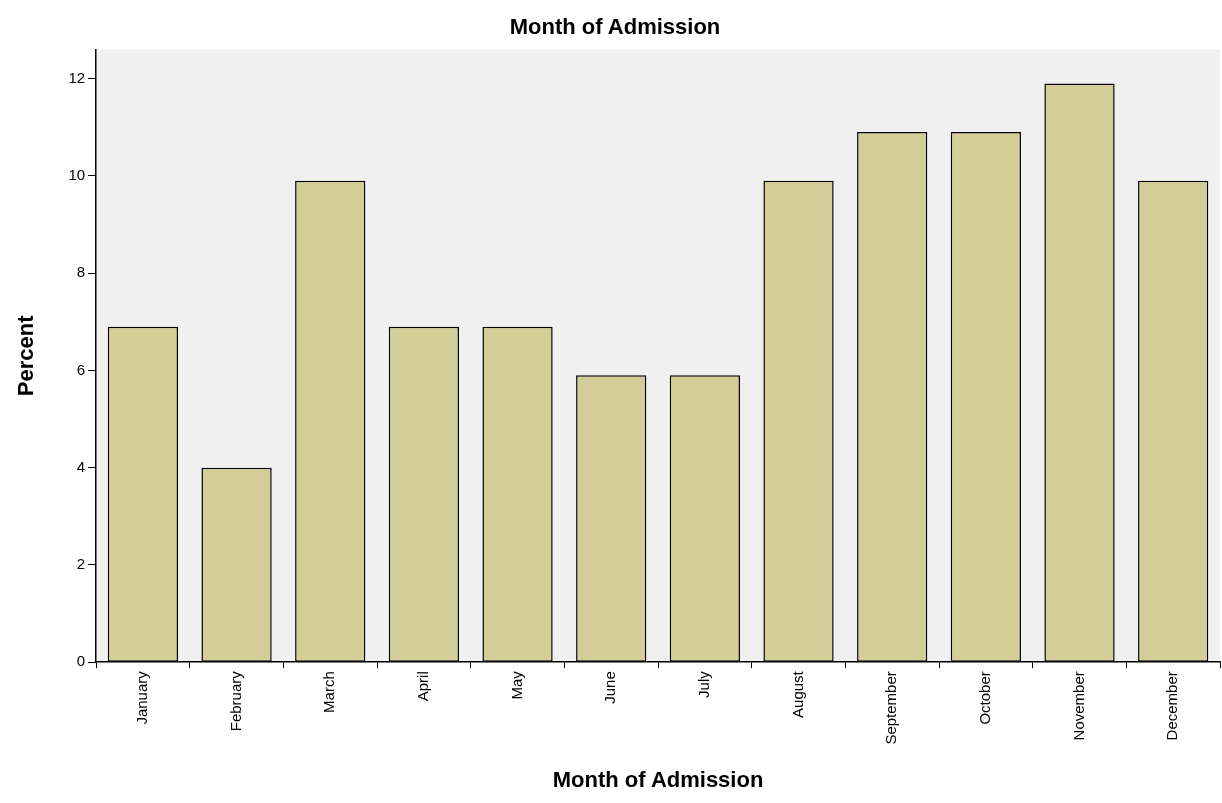 The image size is (1222, 803). Describe the element at coordinates (235, 701) in the screenshot. I see `x-tick-label: February` at that location.